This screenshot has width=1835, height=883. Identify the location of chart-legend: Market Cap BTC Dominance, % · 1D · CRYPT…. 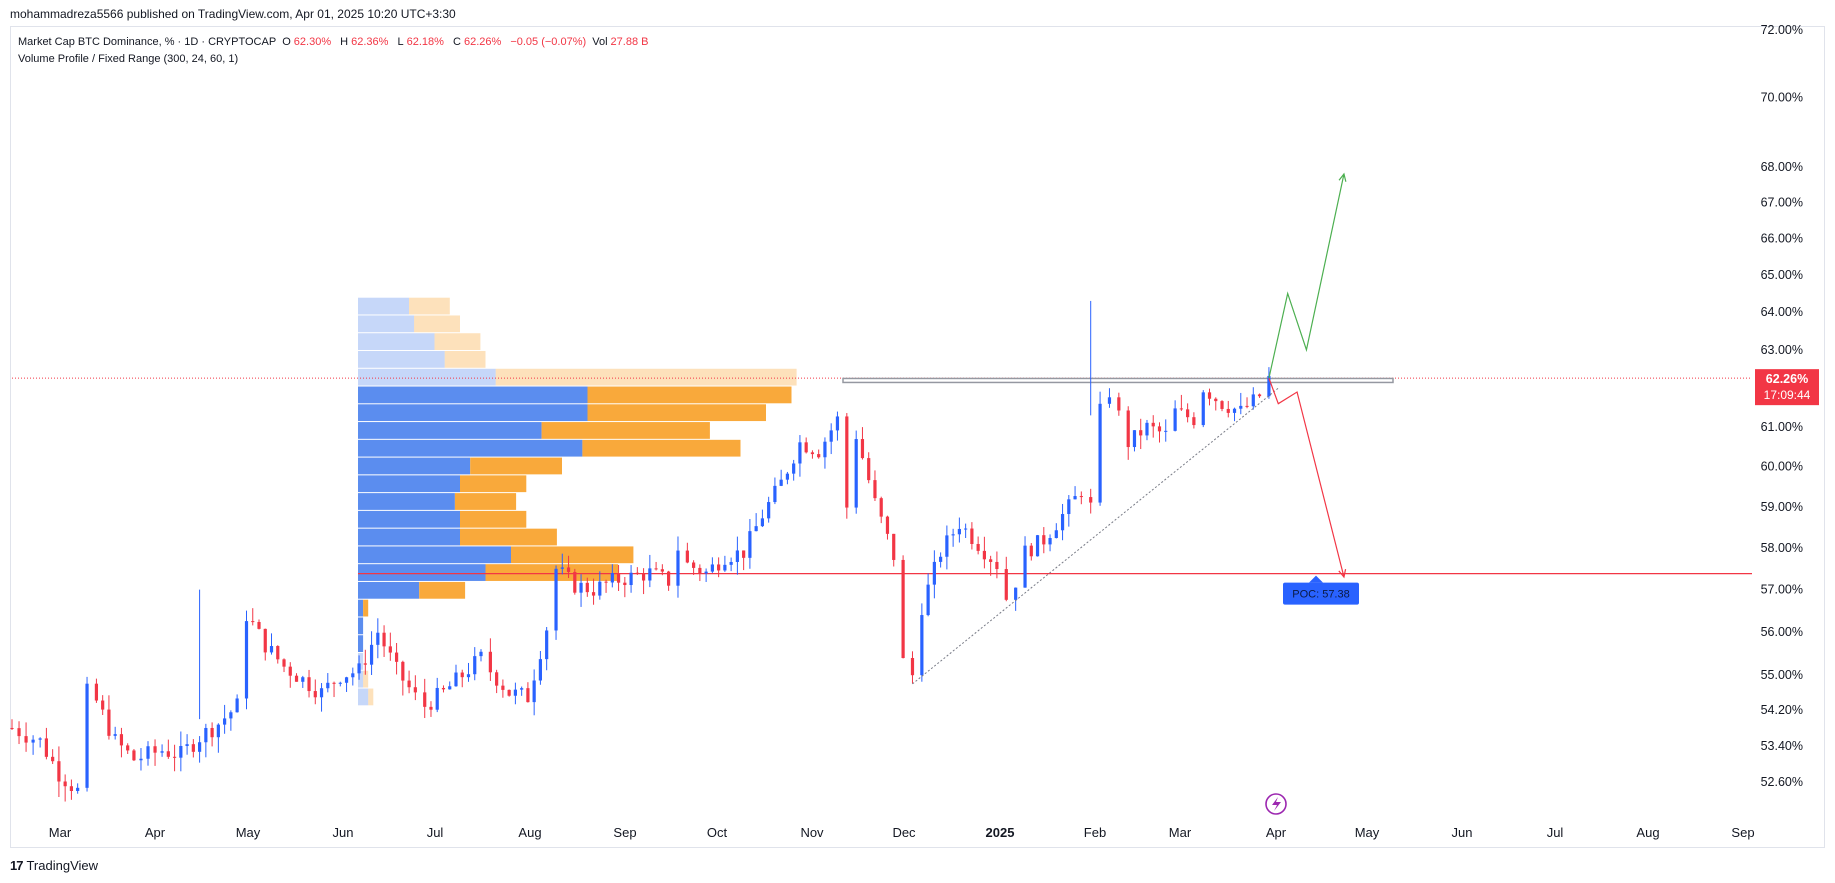
(336, 51).